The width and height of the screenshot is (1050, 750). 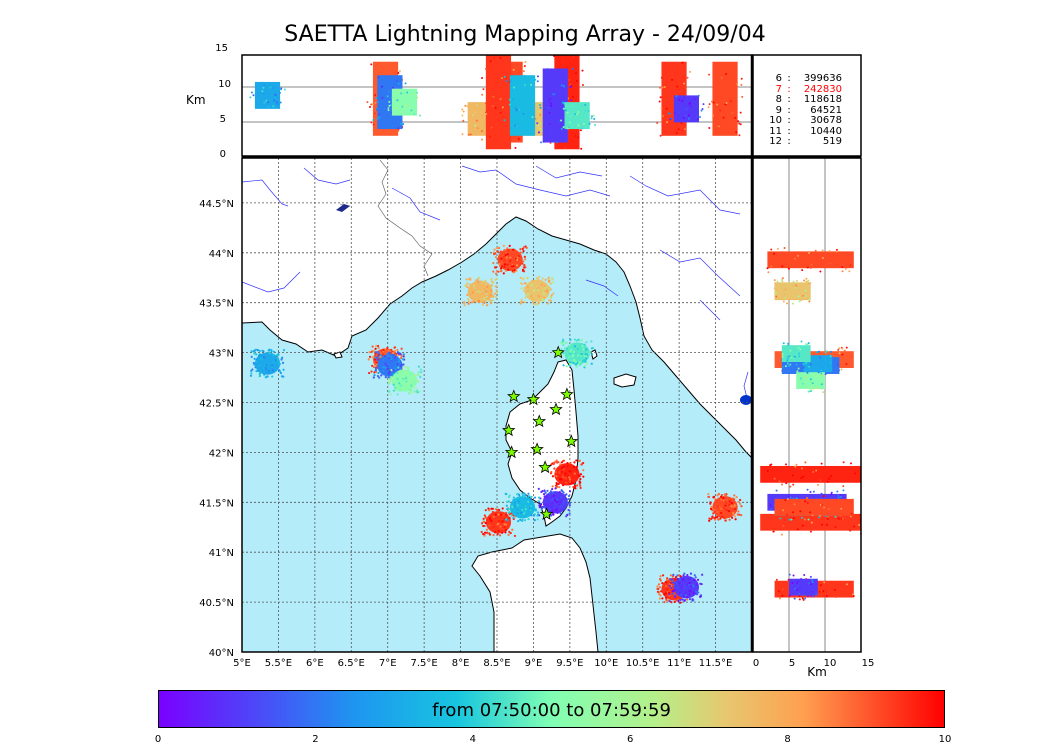 I want to click on side-band, so click(x=810, y=380).